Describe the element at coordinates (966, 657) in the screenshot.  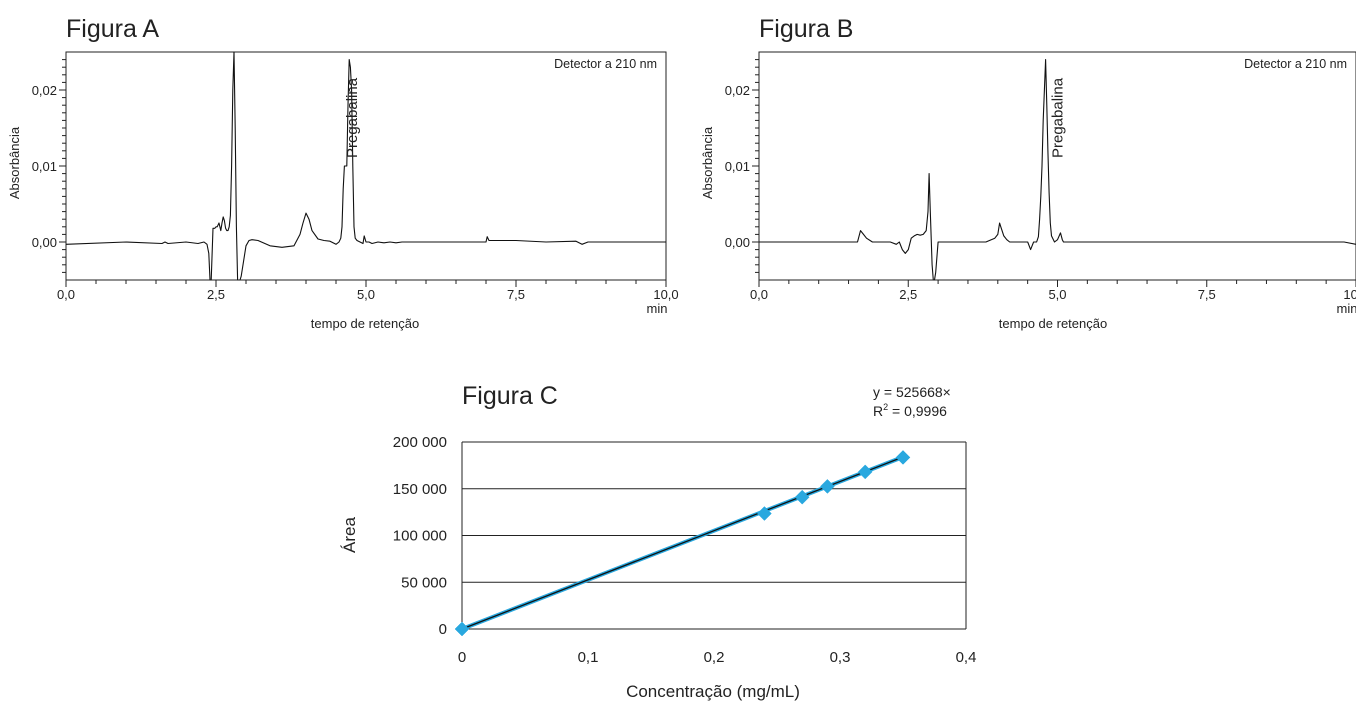
I see `chart-c-x-tick-label: 0,4` at that location.